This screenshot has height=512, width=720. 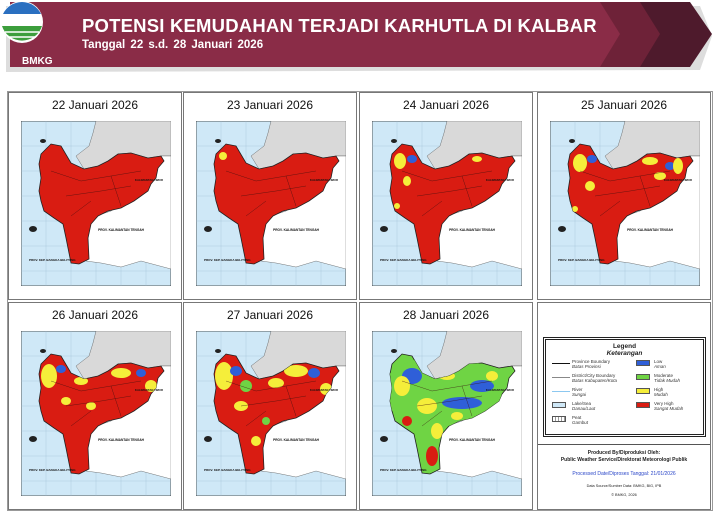 I want to click on map-date-title: 22 Januari 2026, so click(x=95, y=105).